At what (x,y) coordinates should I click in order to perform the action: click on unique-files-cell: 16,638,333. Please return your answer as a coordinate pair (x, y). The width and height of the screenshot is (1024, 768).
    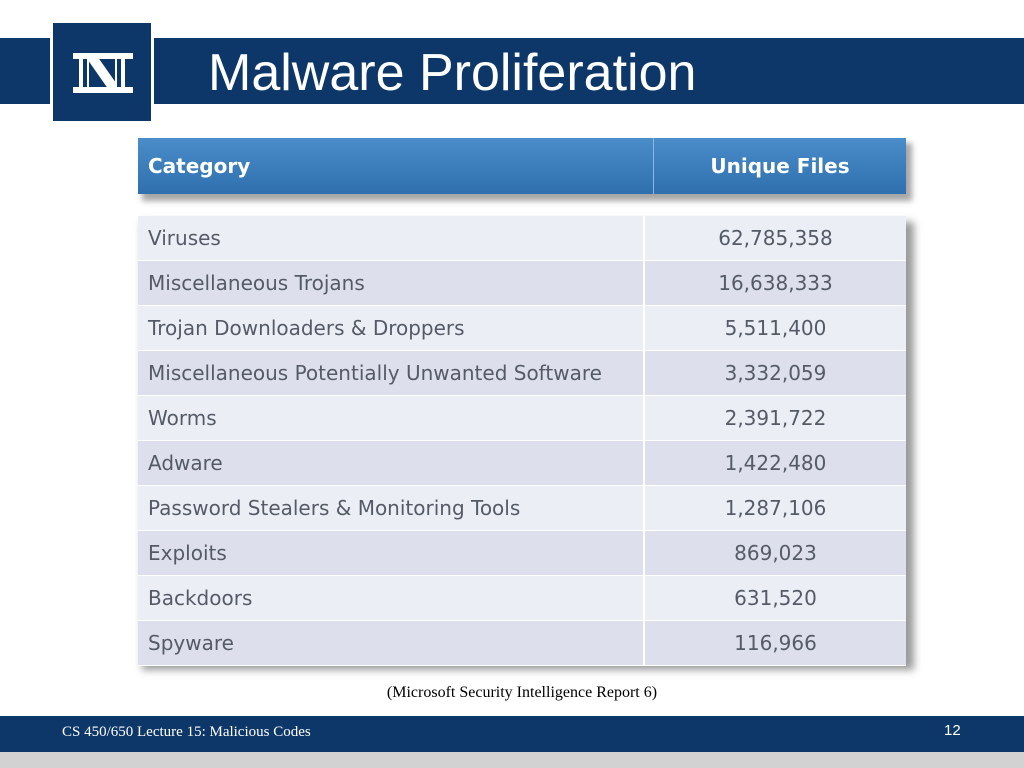
    Looking at the image, I should click on (775, 283).